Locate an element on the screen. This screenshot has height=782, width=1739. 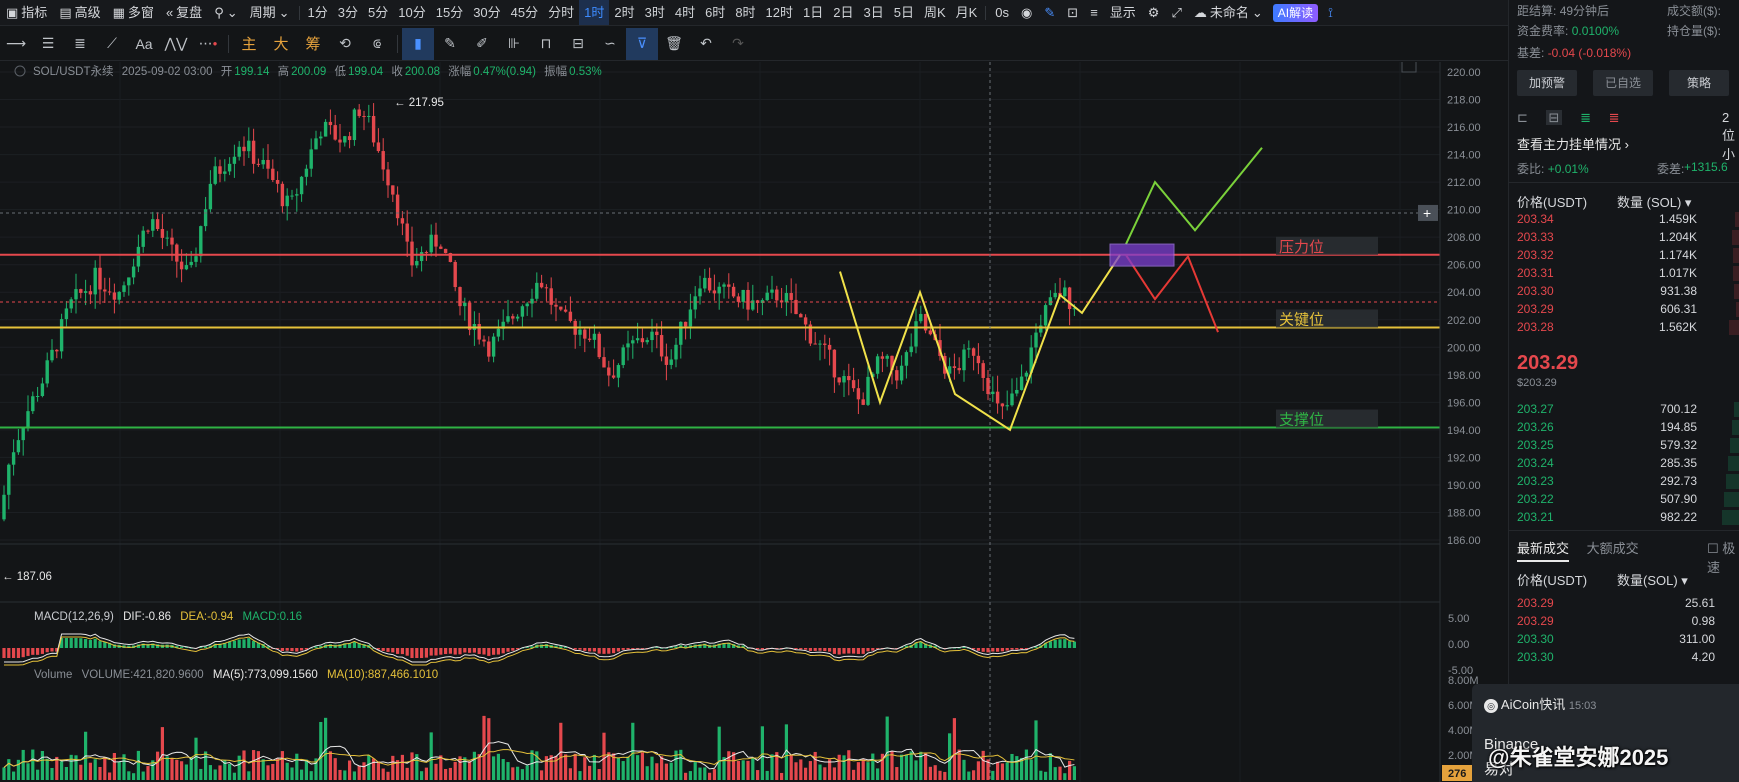
book-qty-header: 数量 (SOL) ▾ is located at coordinates (1654, 202).